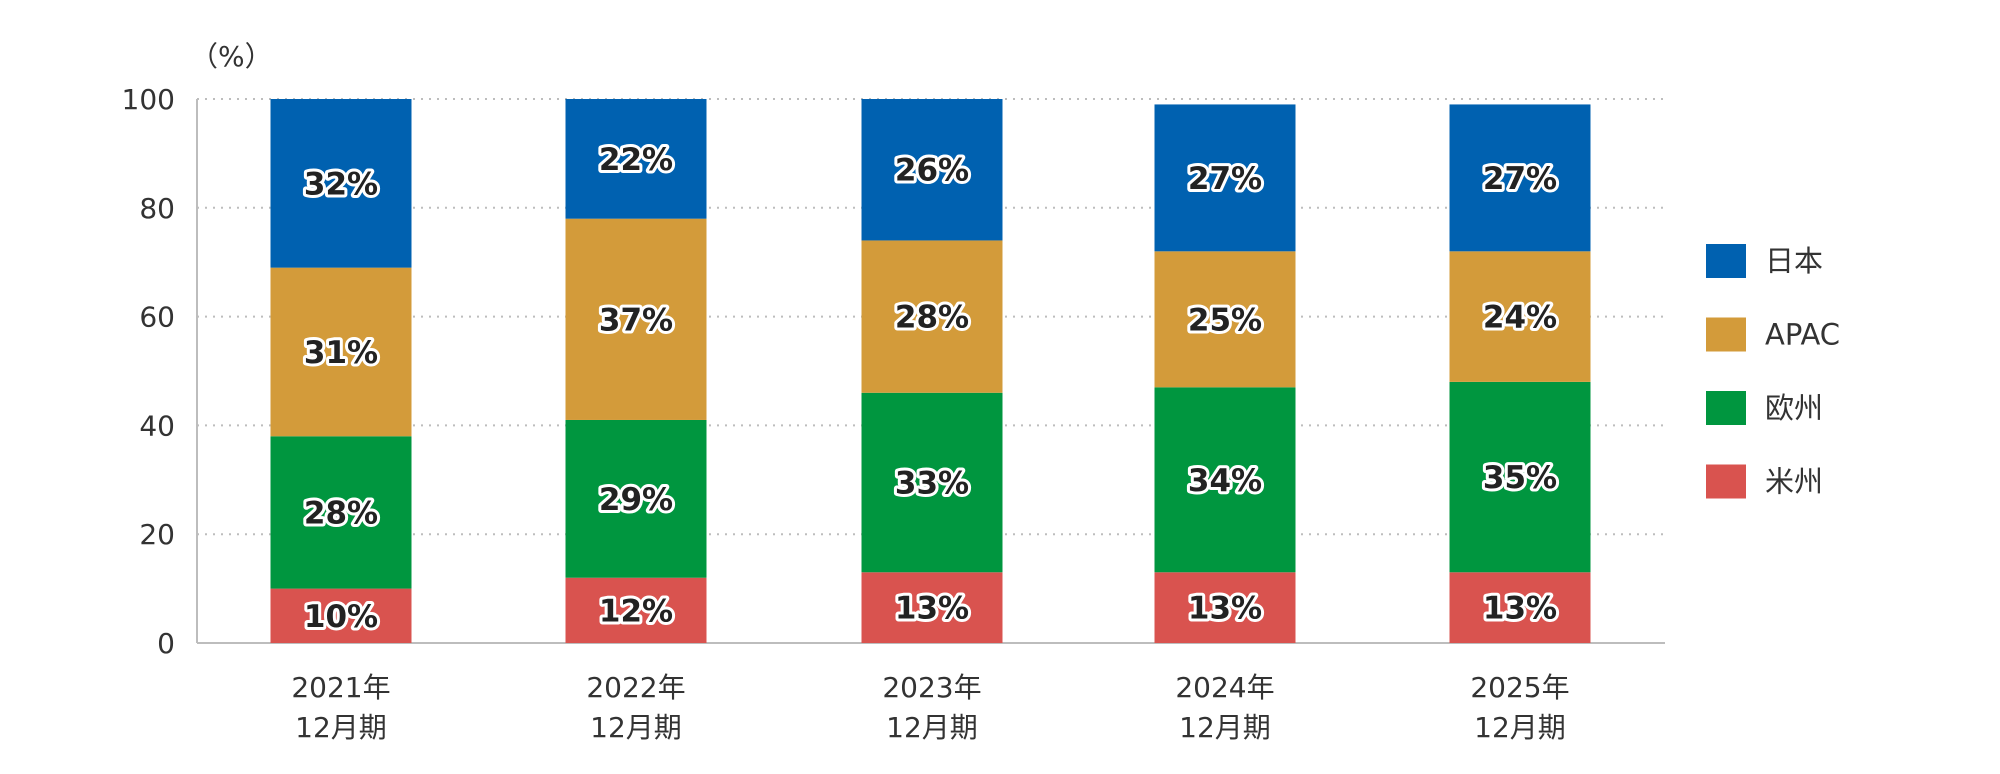  What do you see at coordinates (231, 56) in the screenshot?
I see `y-unit-label: （%）` at bounding box center [231, 56].